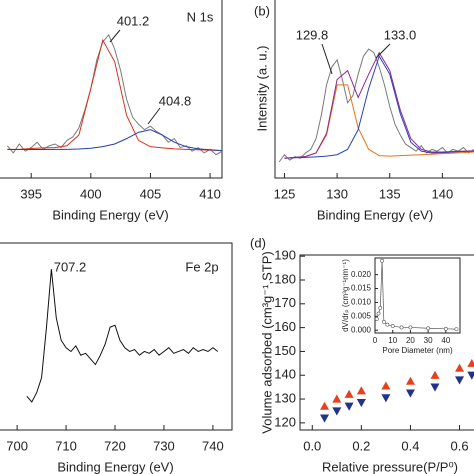  I want to click on x-tick-label: 0.0, so click(312, 445).